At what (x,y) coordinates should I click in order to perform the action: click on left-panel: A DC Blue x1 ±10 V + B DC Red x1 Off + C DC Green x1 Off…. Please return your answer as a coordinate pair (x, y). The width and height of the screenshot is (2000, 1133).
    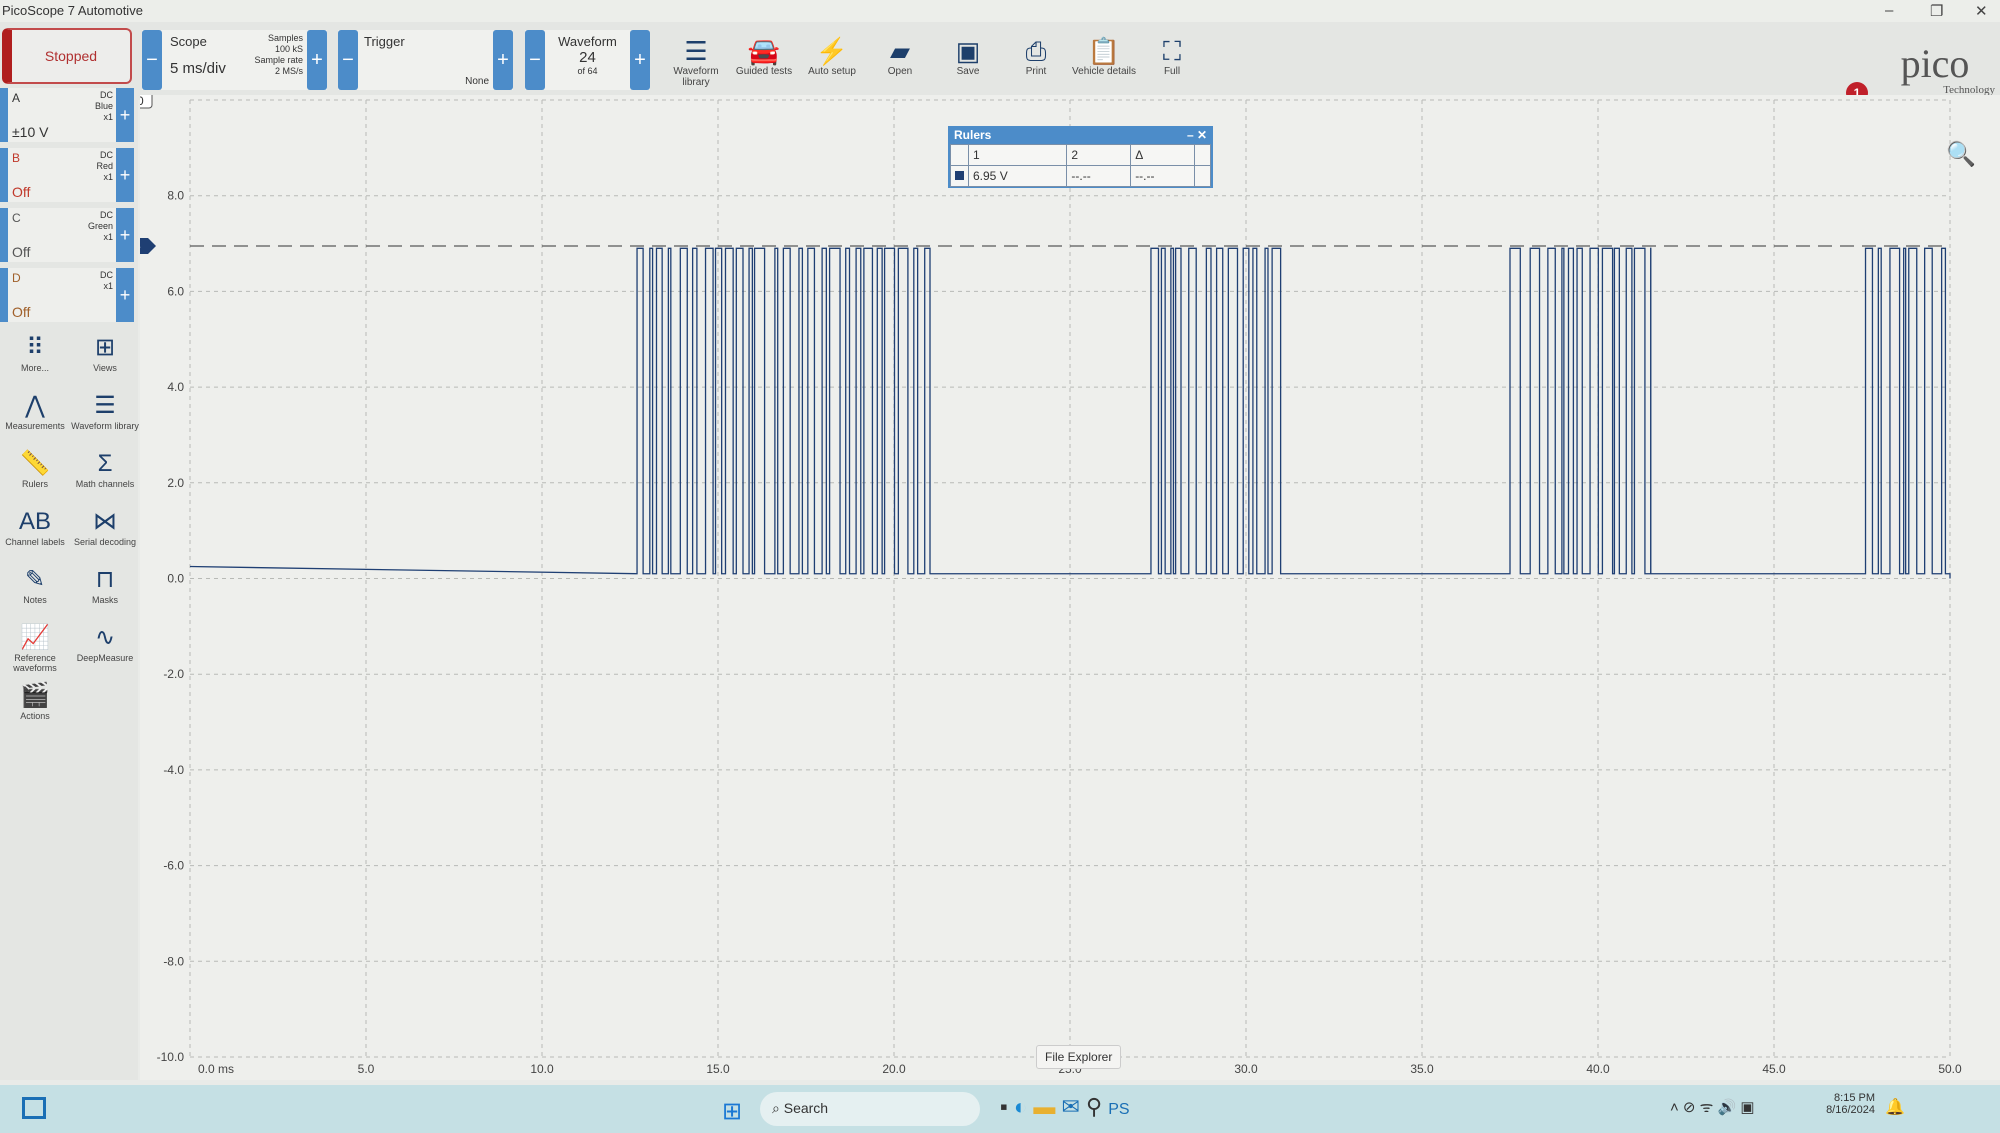
    Looking at the image, I should click on (70, 584).